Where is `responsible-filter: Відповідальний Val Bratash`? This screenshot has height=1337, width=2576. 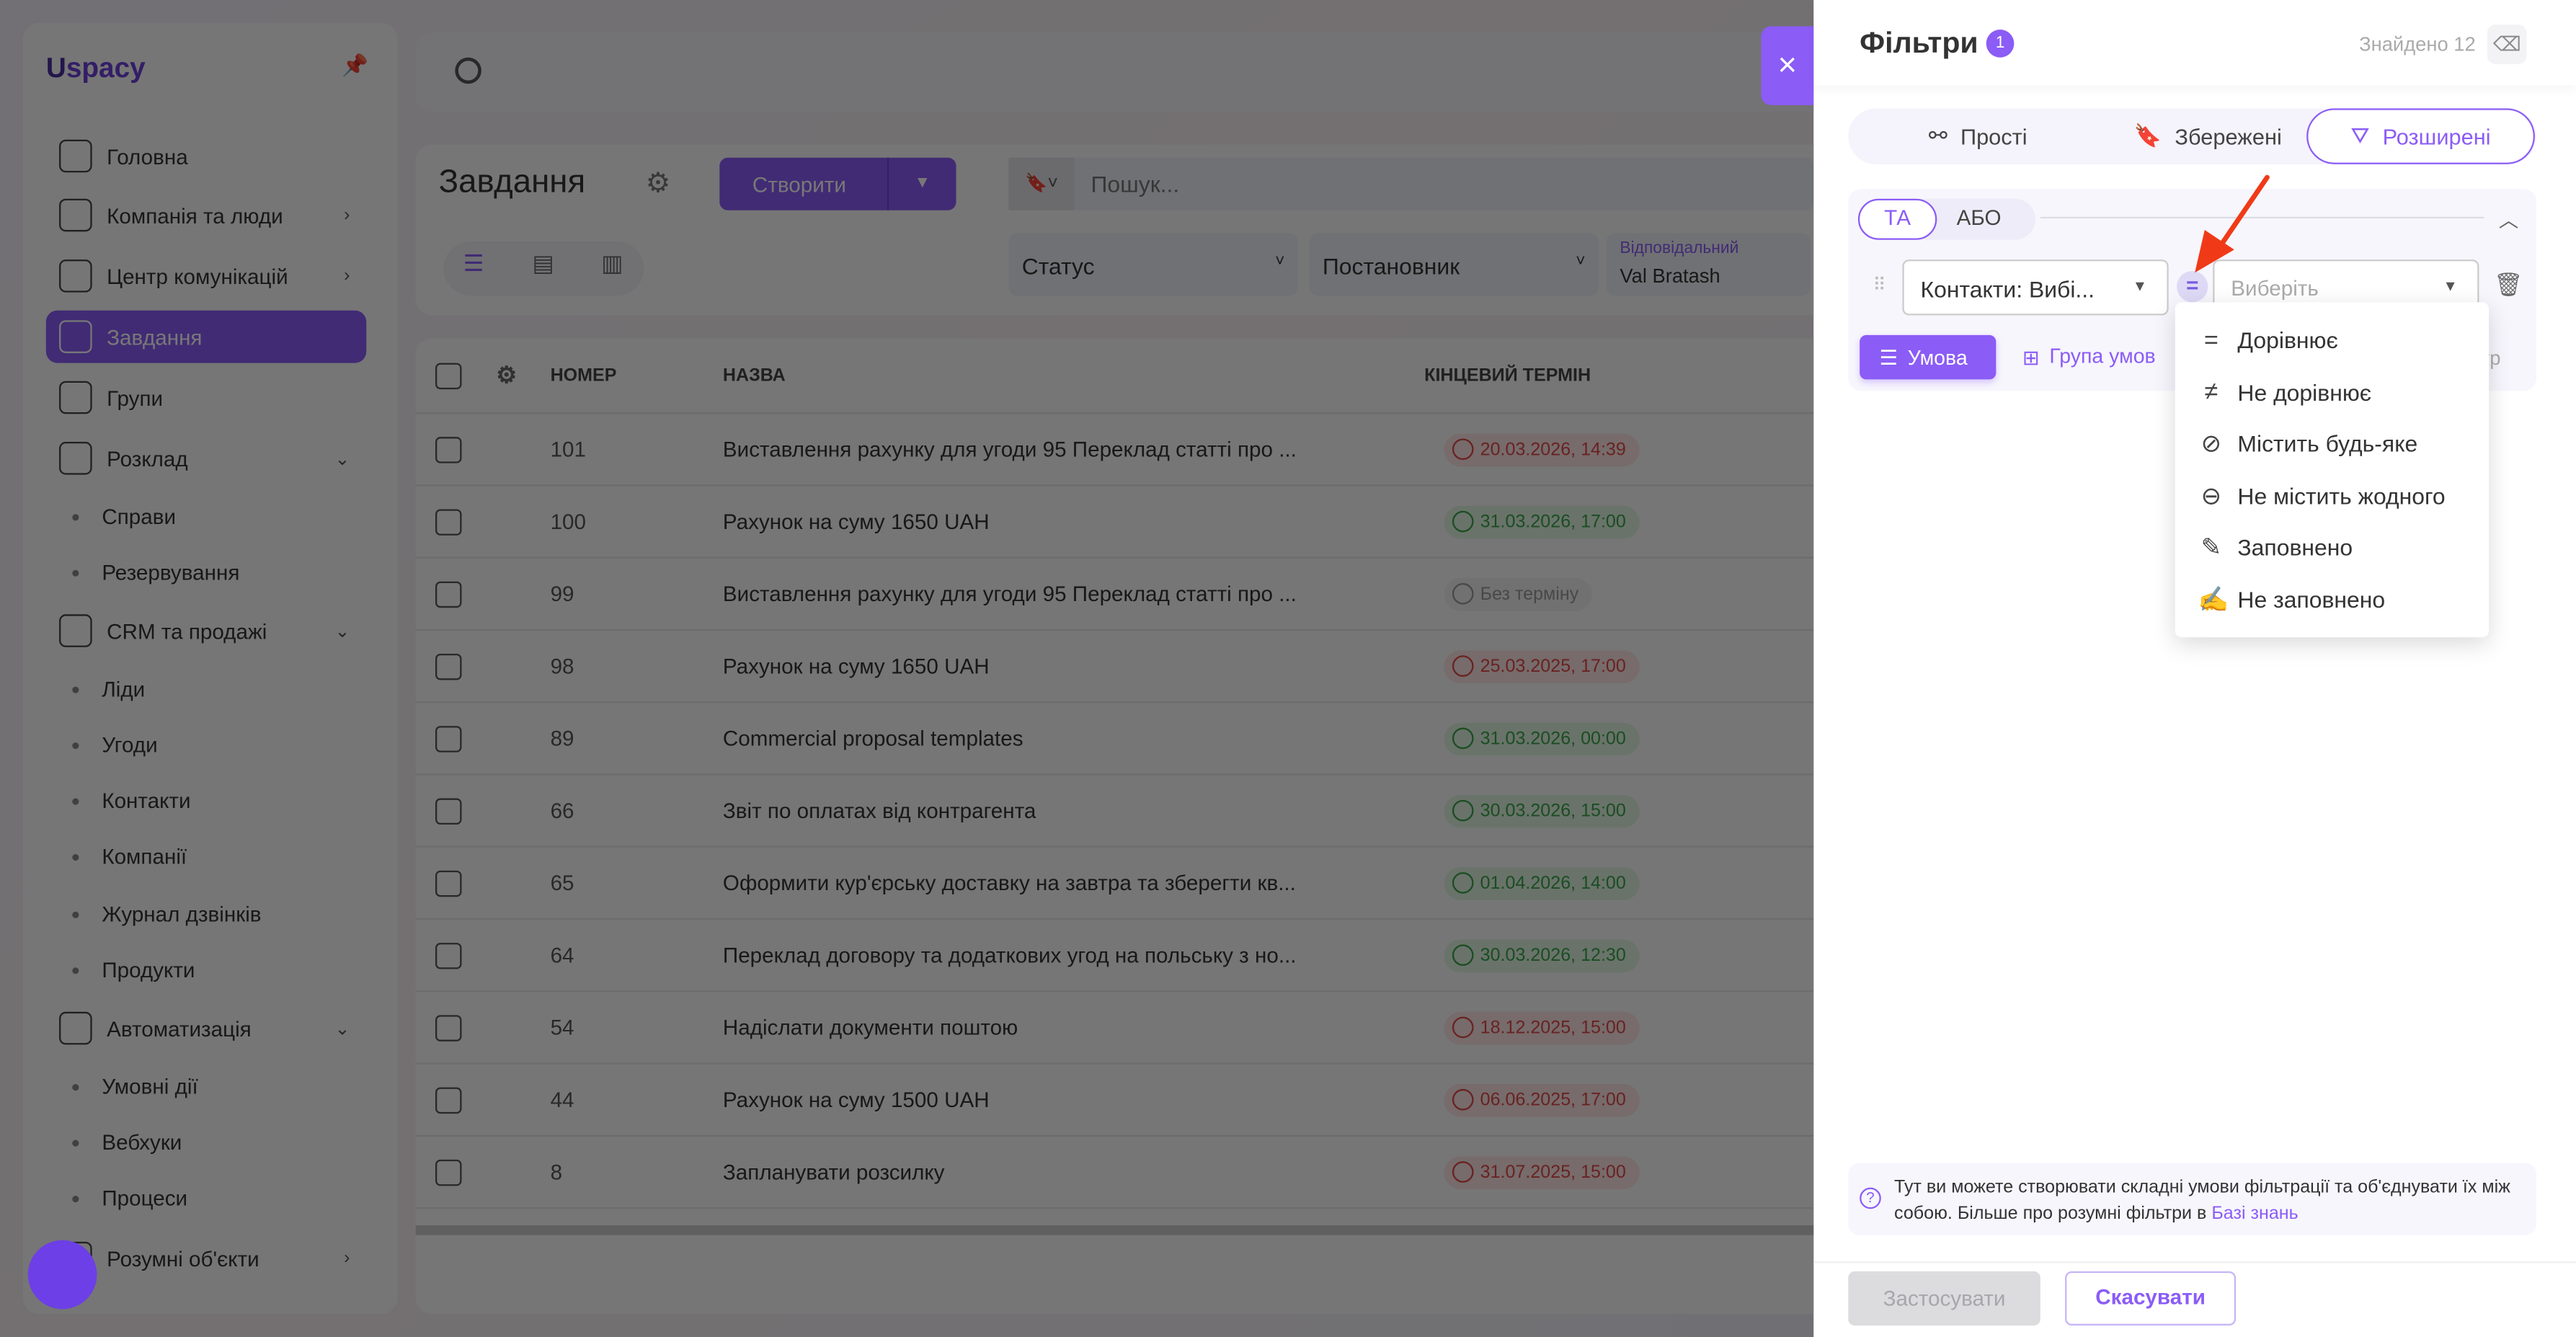
responsible-filter: Відповідальний Val Bratash is located at coordinates (1709, 264).